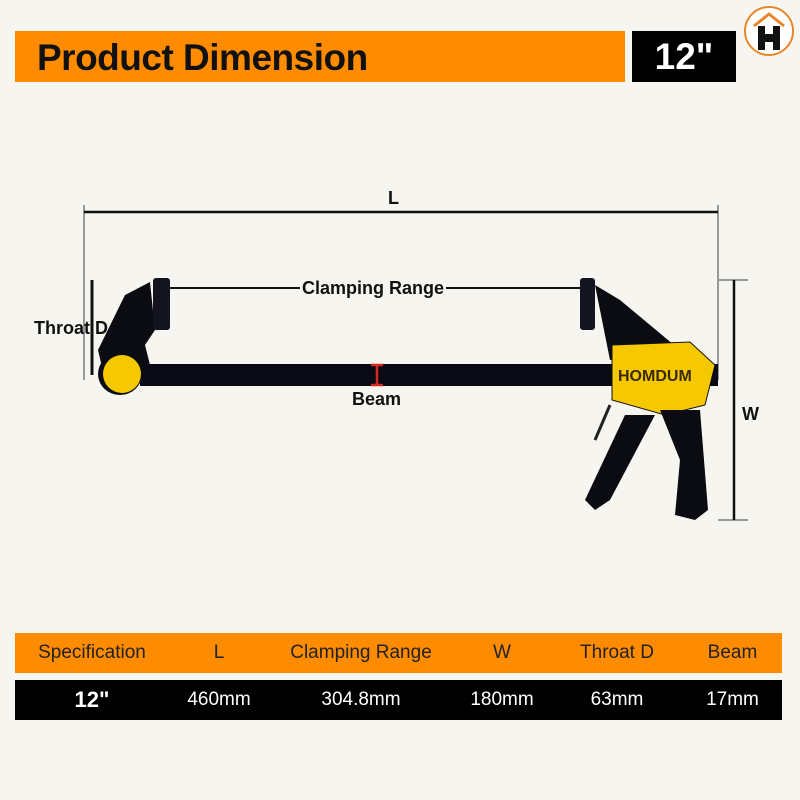  I want to click on width-dimension-line, so click(733, 400).